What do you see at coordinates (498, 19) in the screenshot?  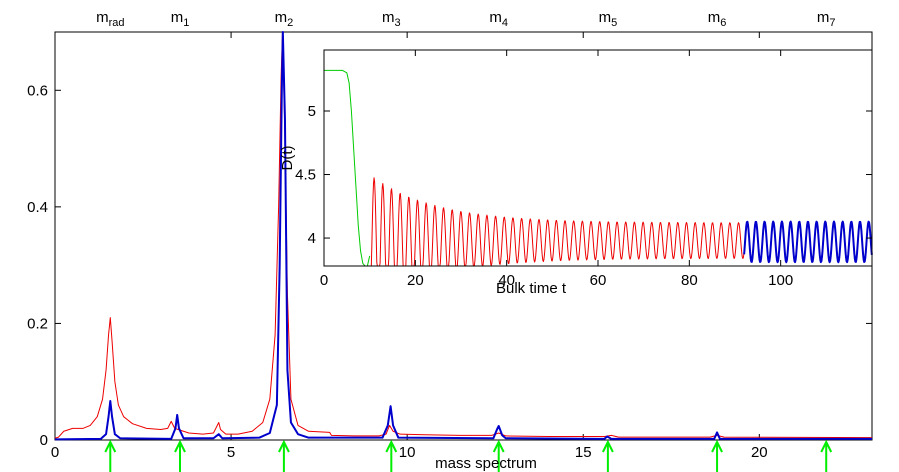 I see `top-label-4: m4` at bounding box center [498, 19].